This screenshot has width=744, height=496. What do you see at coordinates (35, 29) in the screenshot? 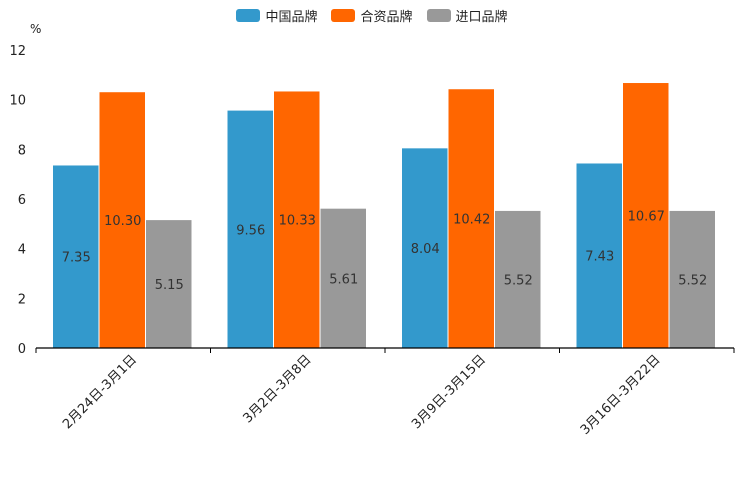
I see `y-axis-unit-label: %` at bounding box center [35, 29].